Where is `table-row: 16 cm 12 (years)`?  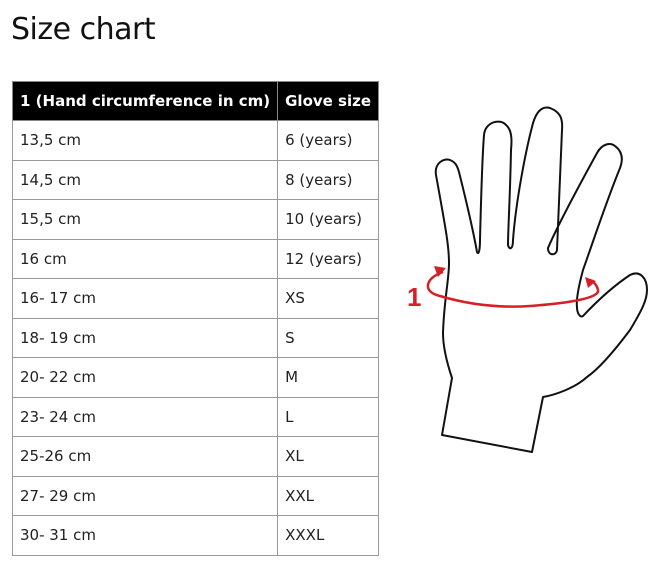
table-row: 16 cm 12 (years) is located at coordinates (195, 258).